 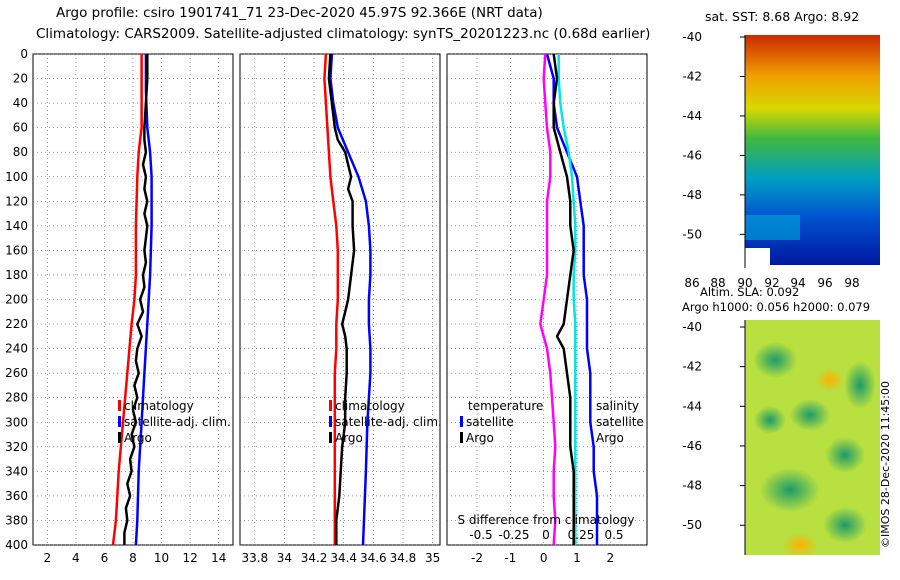 I want to click on y-tick-label: 180, so click(x=16, y=275).